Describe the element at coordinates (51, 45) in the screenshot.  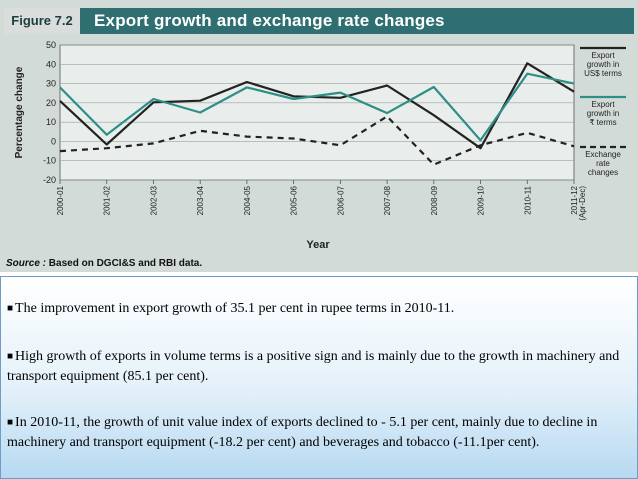
I see `y-tick-label: 50` at that location.